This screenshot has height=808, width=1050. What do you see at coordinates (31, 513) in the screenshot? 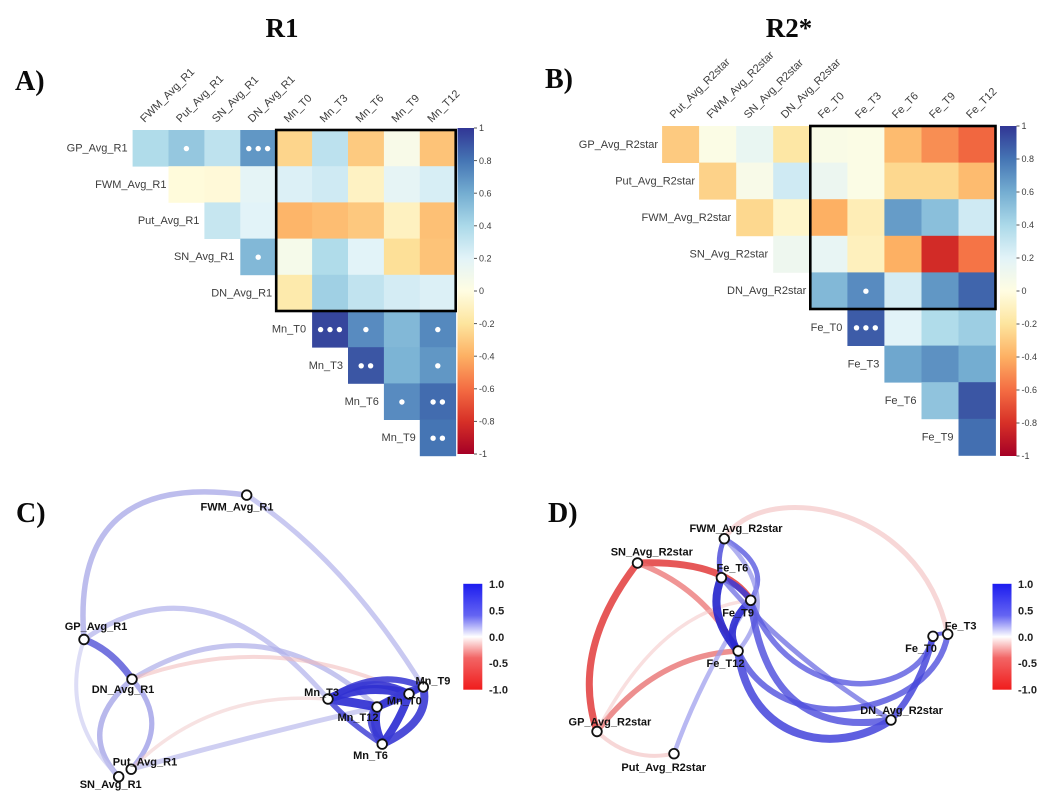
I see `svg-text: C)` at bounding box center [31, 513].